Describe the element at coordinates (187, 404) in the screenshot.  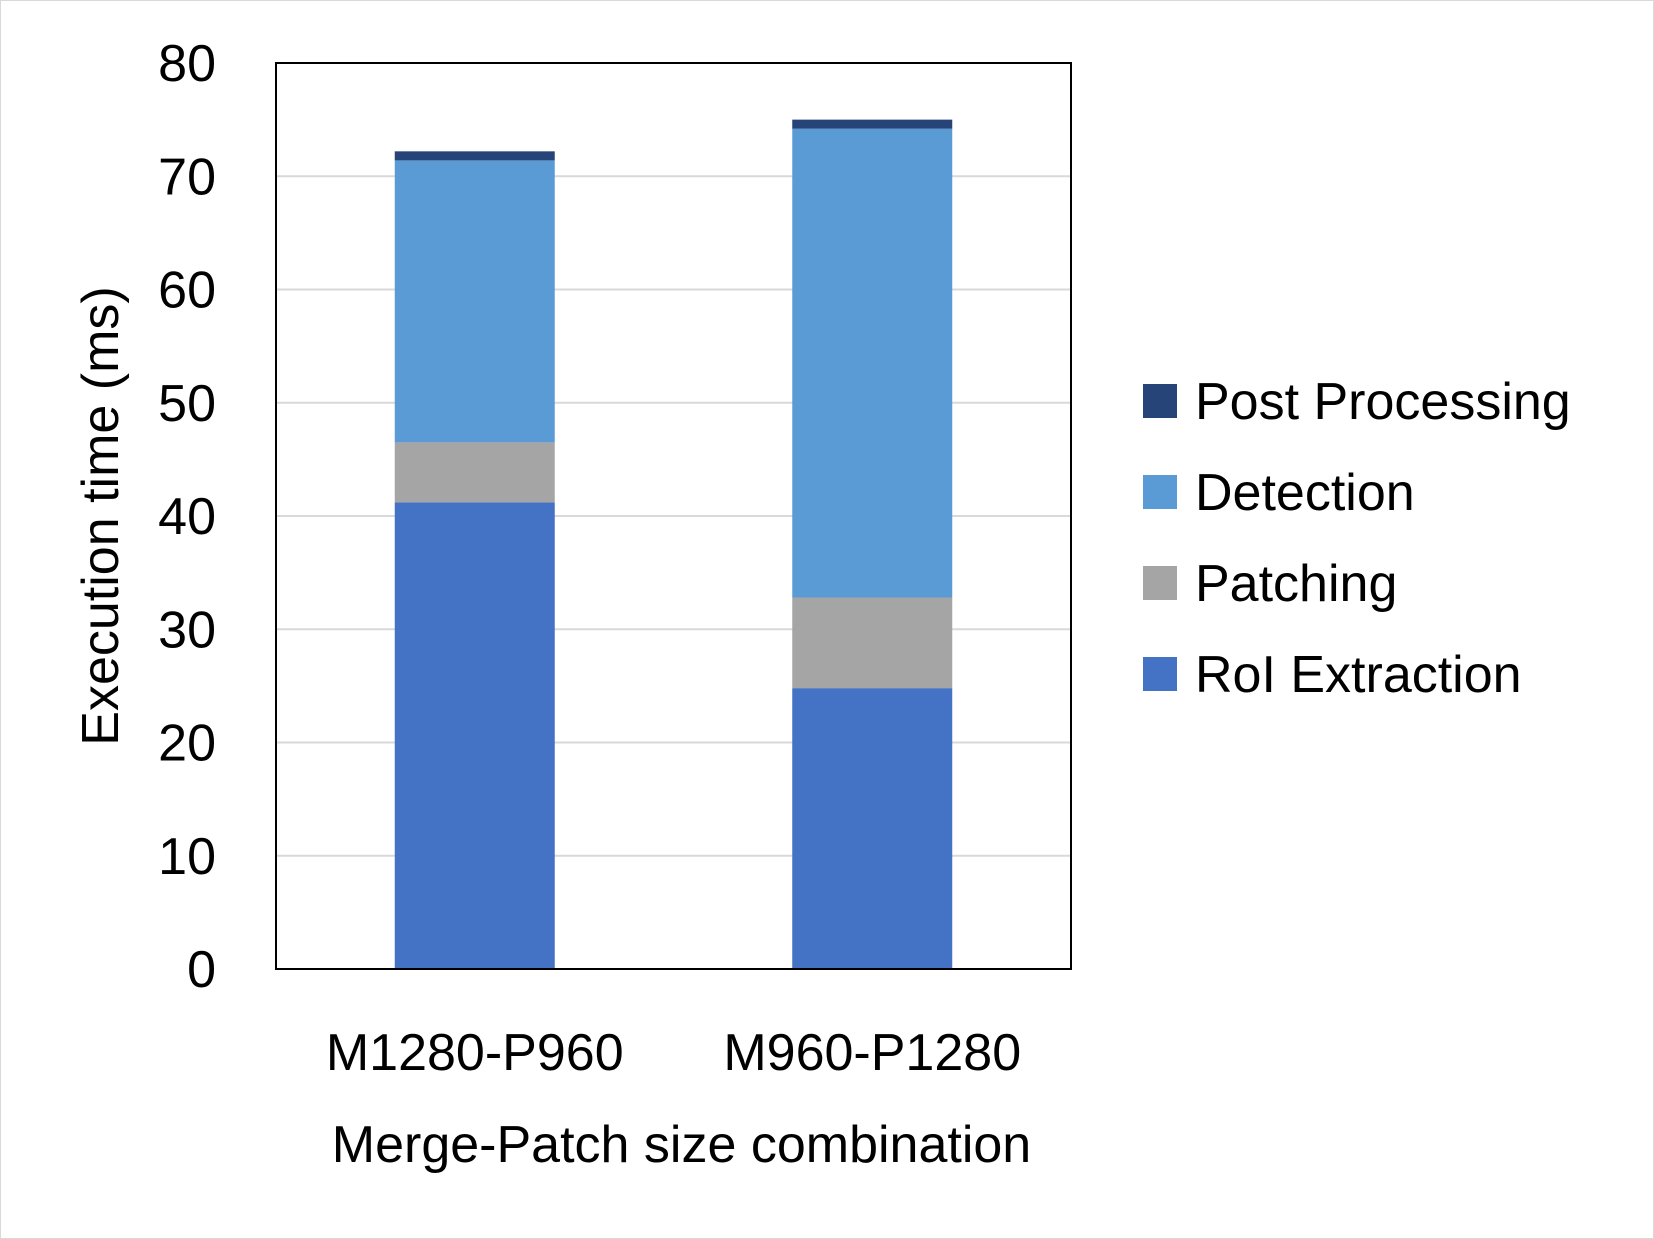
I see `y-tick-label: 50` at that location.